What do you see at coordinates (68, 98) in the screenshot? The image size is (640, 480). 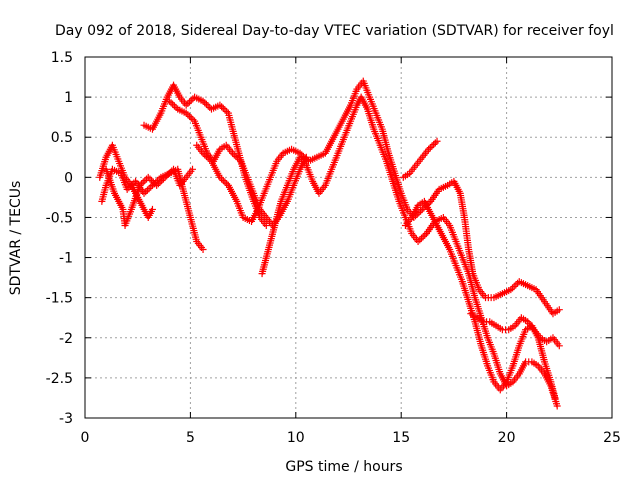 I see `y-tick-label: 1` at bounding box center [68, 98].